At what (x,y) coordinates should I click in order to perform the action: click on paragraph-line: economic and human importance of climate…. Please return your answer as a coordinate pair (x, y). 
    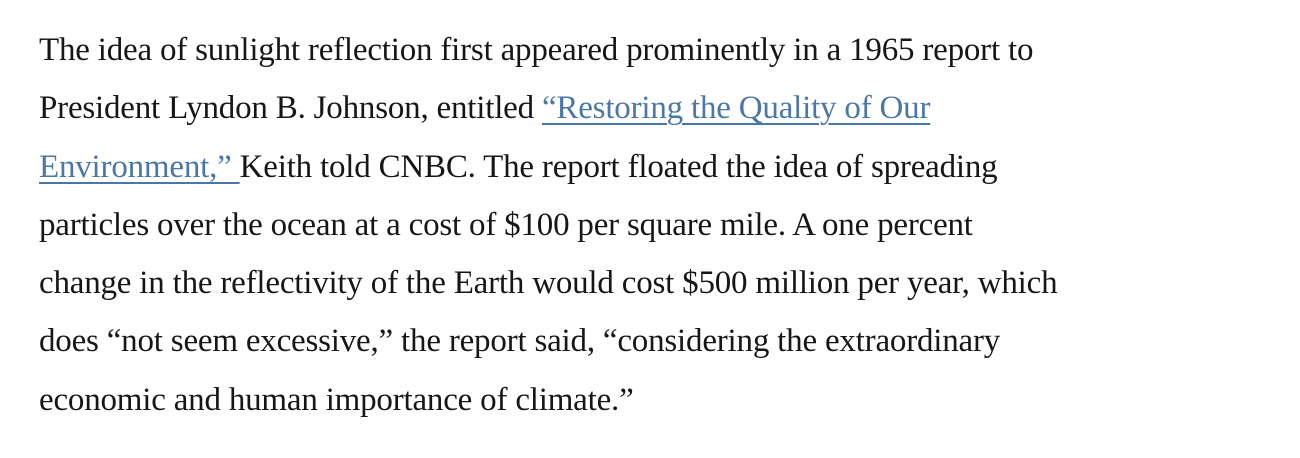
    Looking at the image, I should click on (548, 400).